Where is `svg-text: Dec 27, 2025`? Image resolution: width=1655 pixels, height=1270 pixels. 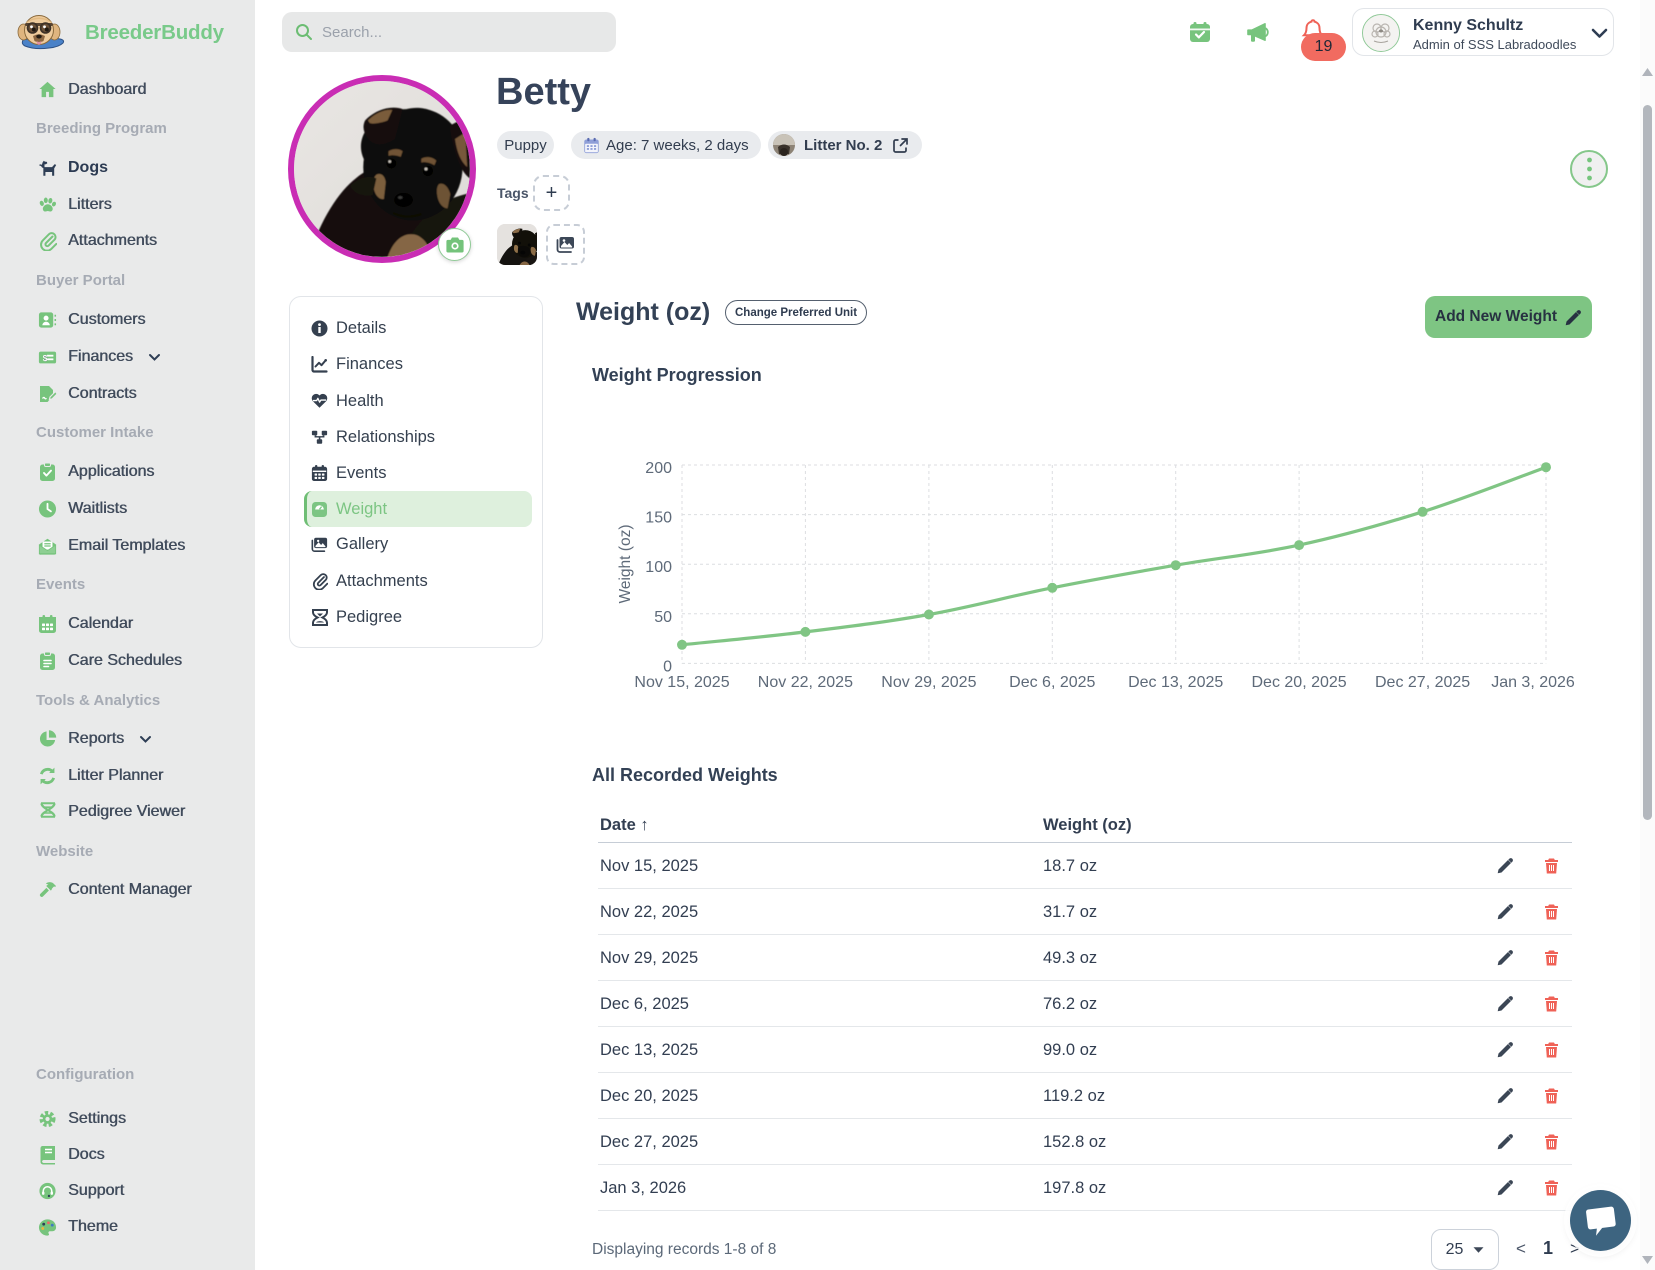
svg-text: Dec 27, 2025 is located at coordinates (1422, 682).